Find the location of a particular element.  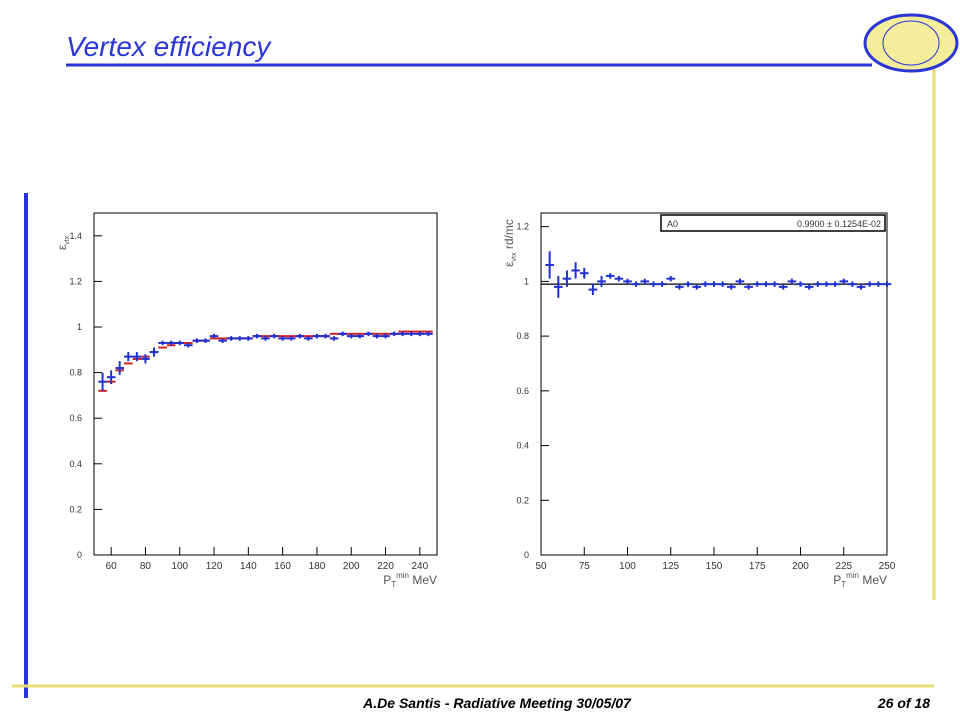

x-tick-label: 75 is located at coordinates (585, 566).